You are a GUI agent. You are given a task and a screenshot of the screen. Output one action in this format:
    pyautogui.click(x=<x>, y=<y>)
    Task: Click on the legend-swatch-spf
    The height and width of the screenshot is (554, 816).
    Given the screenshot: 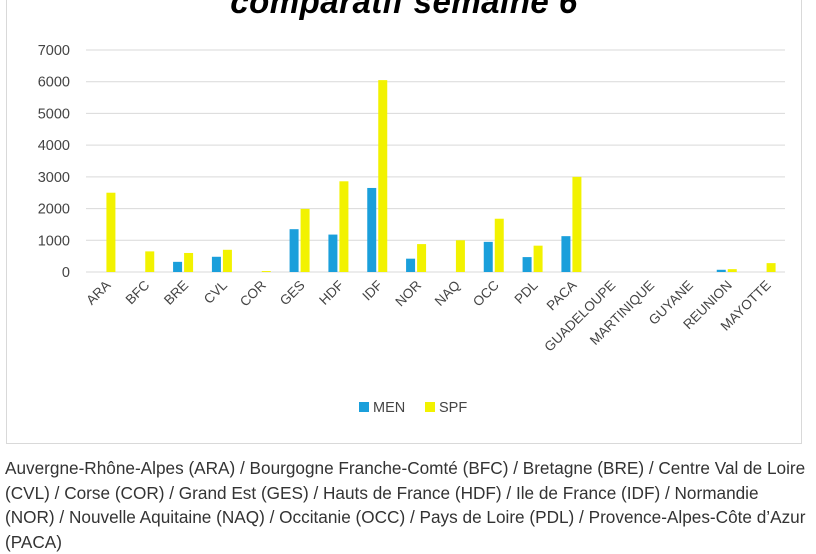 What is the action you would take?
    pyautogui.click(x=430, y=407)
    